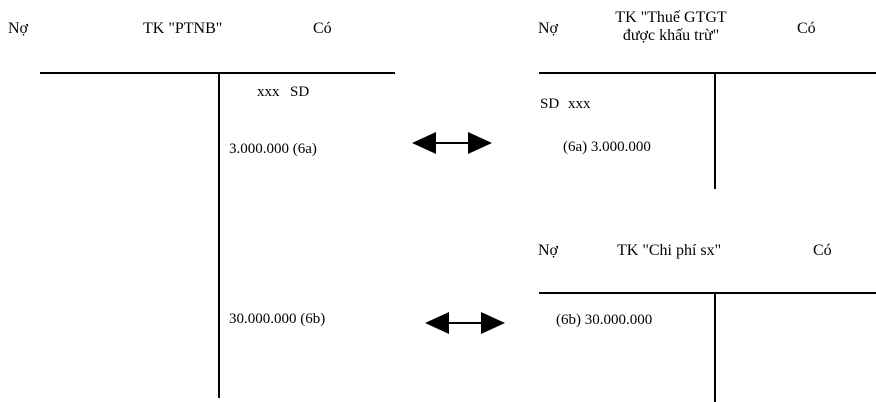  What do you see at coordinates (822, 250) in the screenshot?
I see `cost-credit-label: Có` at bounding box center [822, 250].